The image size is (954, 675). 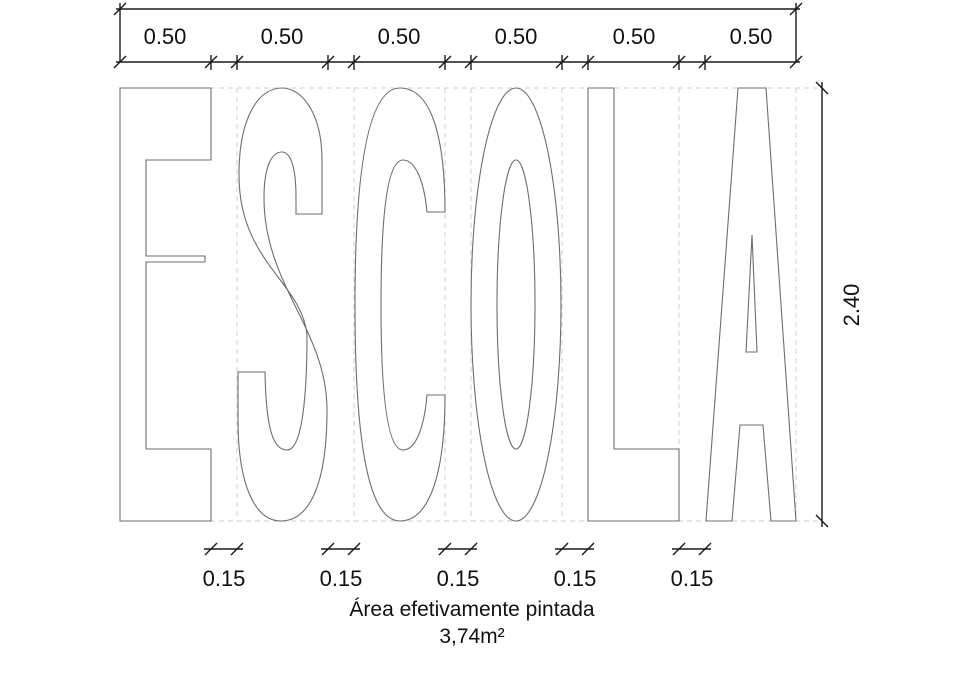 I want to click on gap-label-3: 0.15, so click(x=458, y=578).